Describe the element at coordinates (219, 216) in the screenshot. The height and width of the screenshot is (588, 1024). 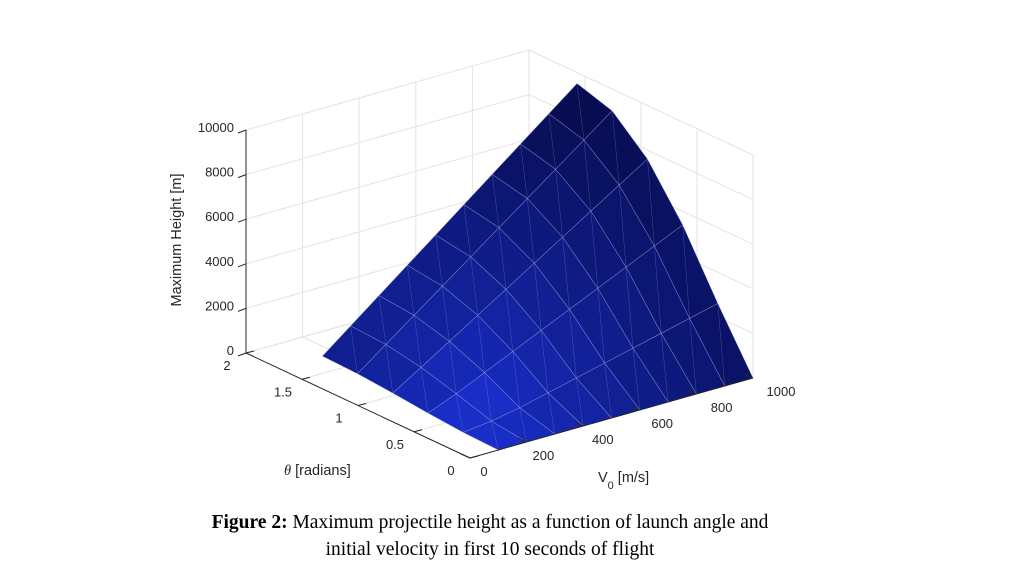
I see `z-tick-label: 6000` at that location.